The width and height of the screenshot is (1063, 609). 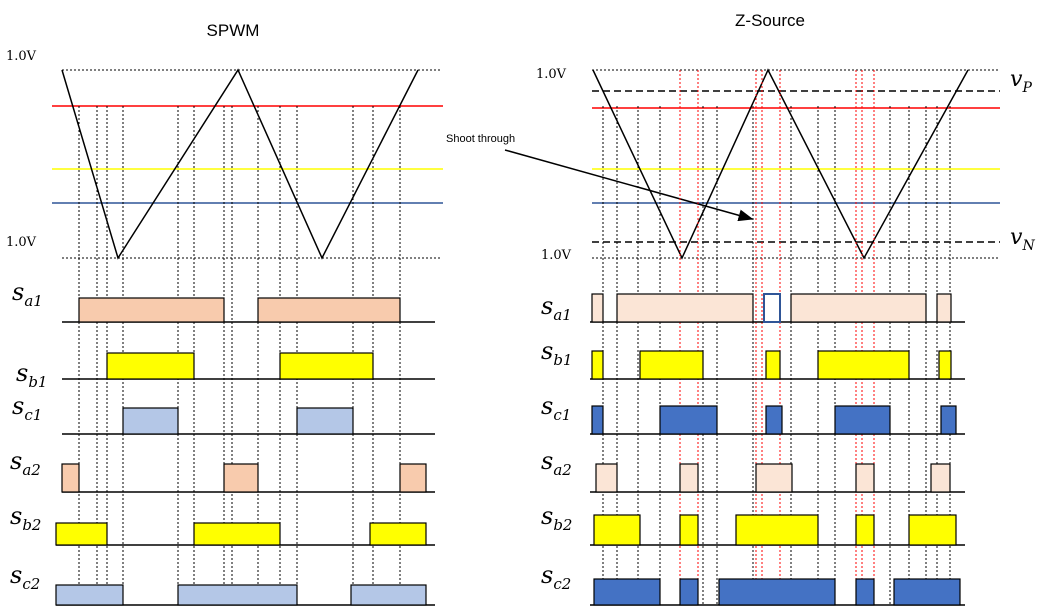 What do you see at coordinates (556, 408) in the screenshot?
I see `z-label-sc1: sc1` at bounding box center [556, 408].